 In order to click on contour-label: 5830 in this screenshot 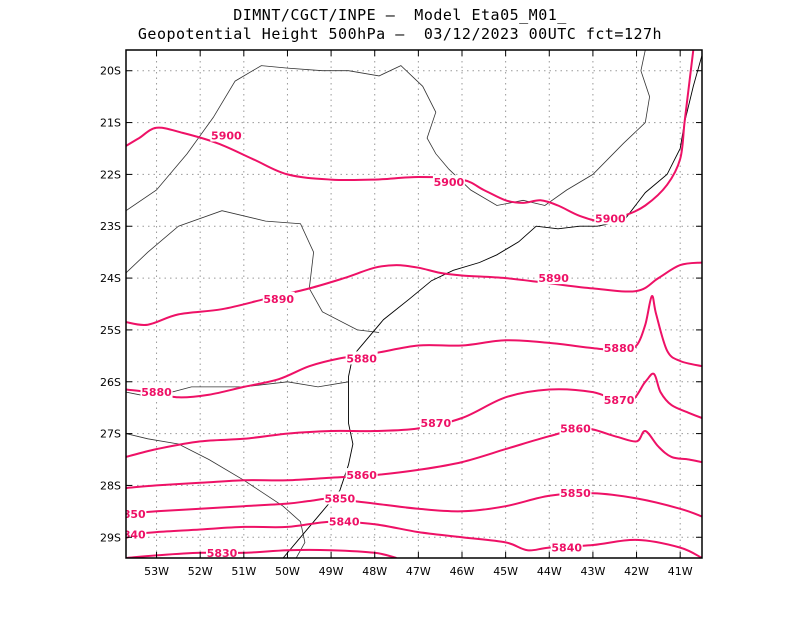, I will do `click(222, 553)`.